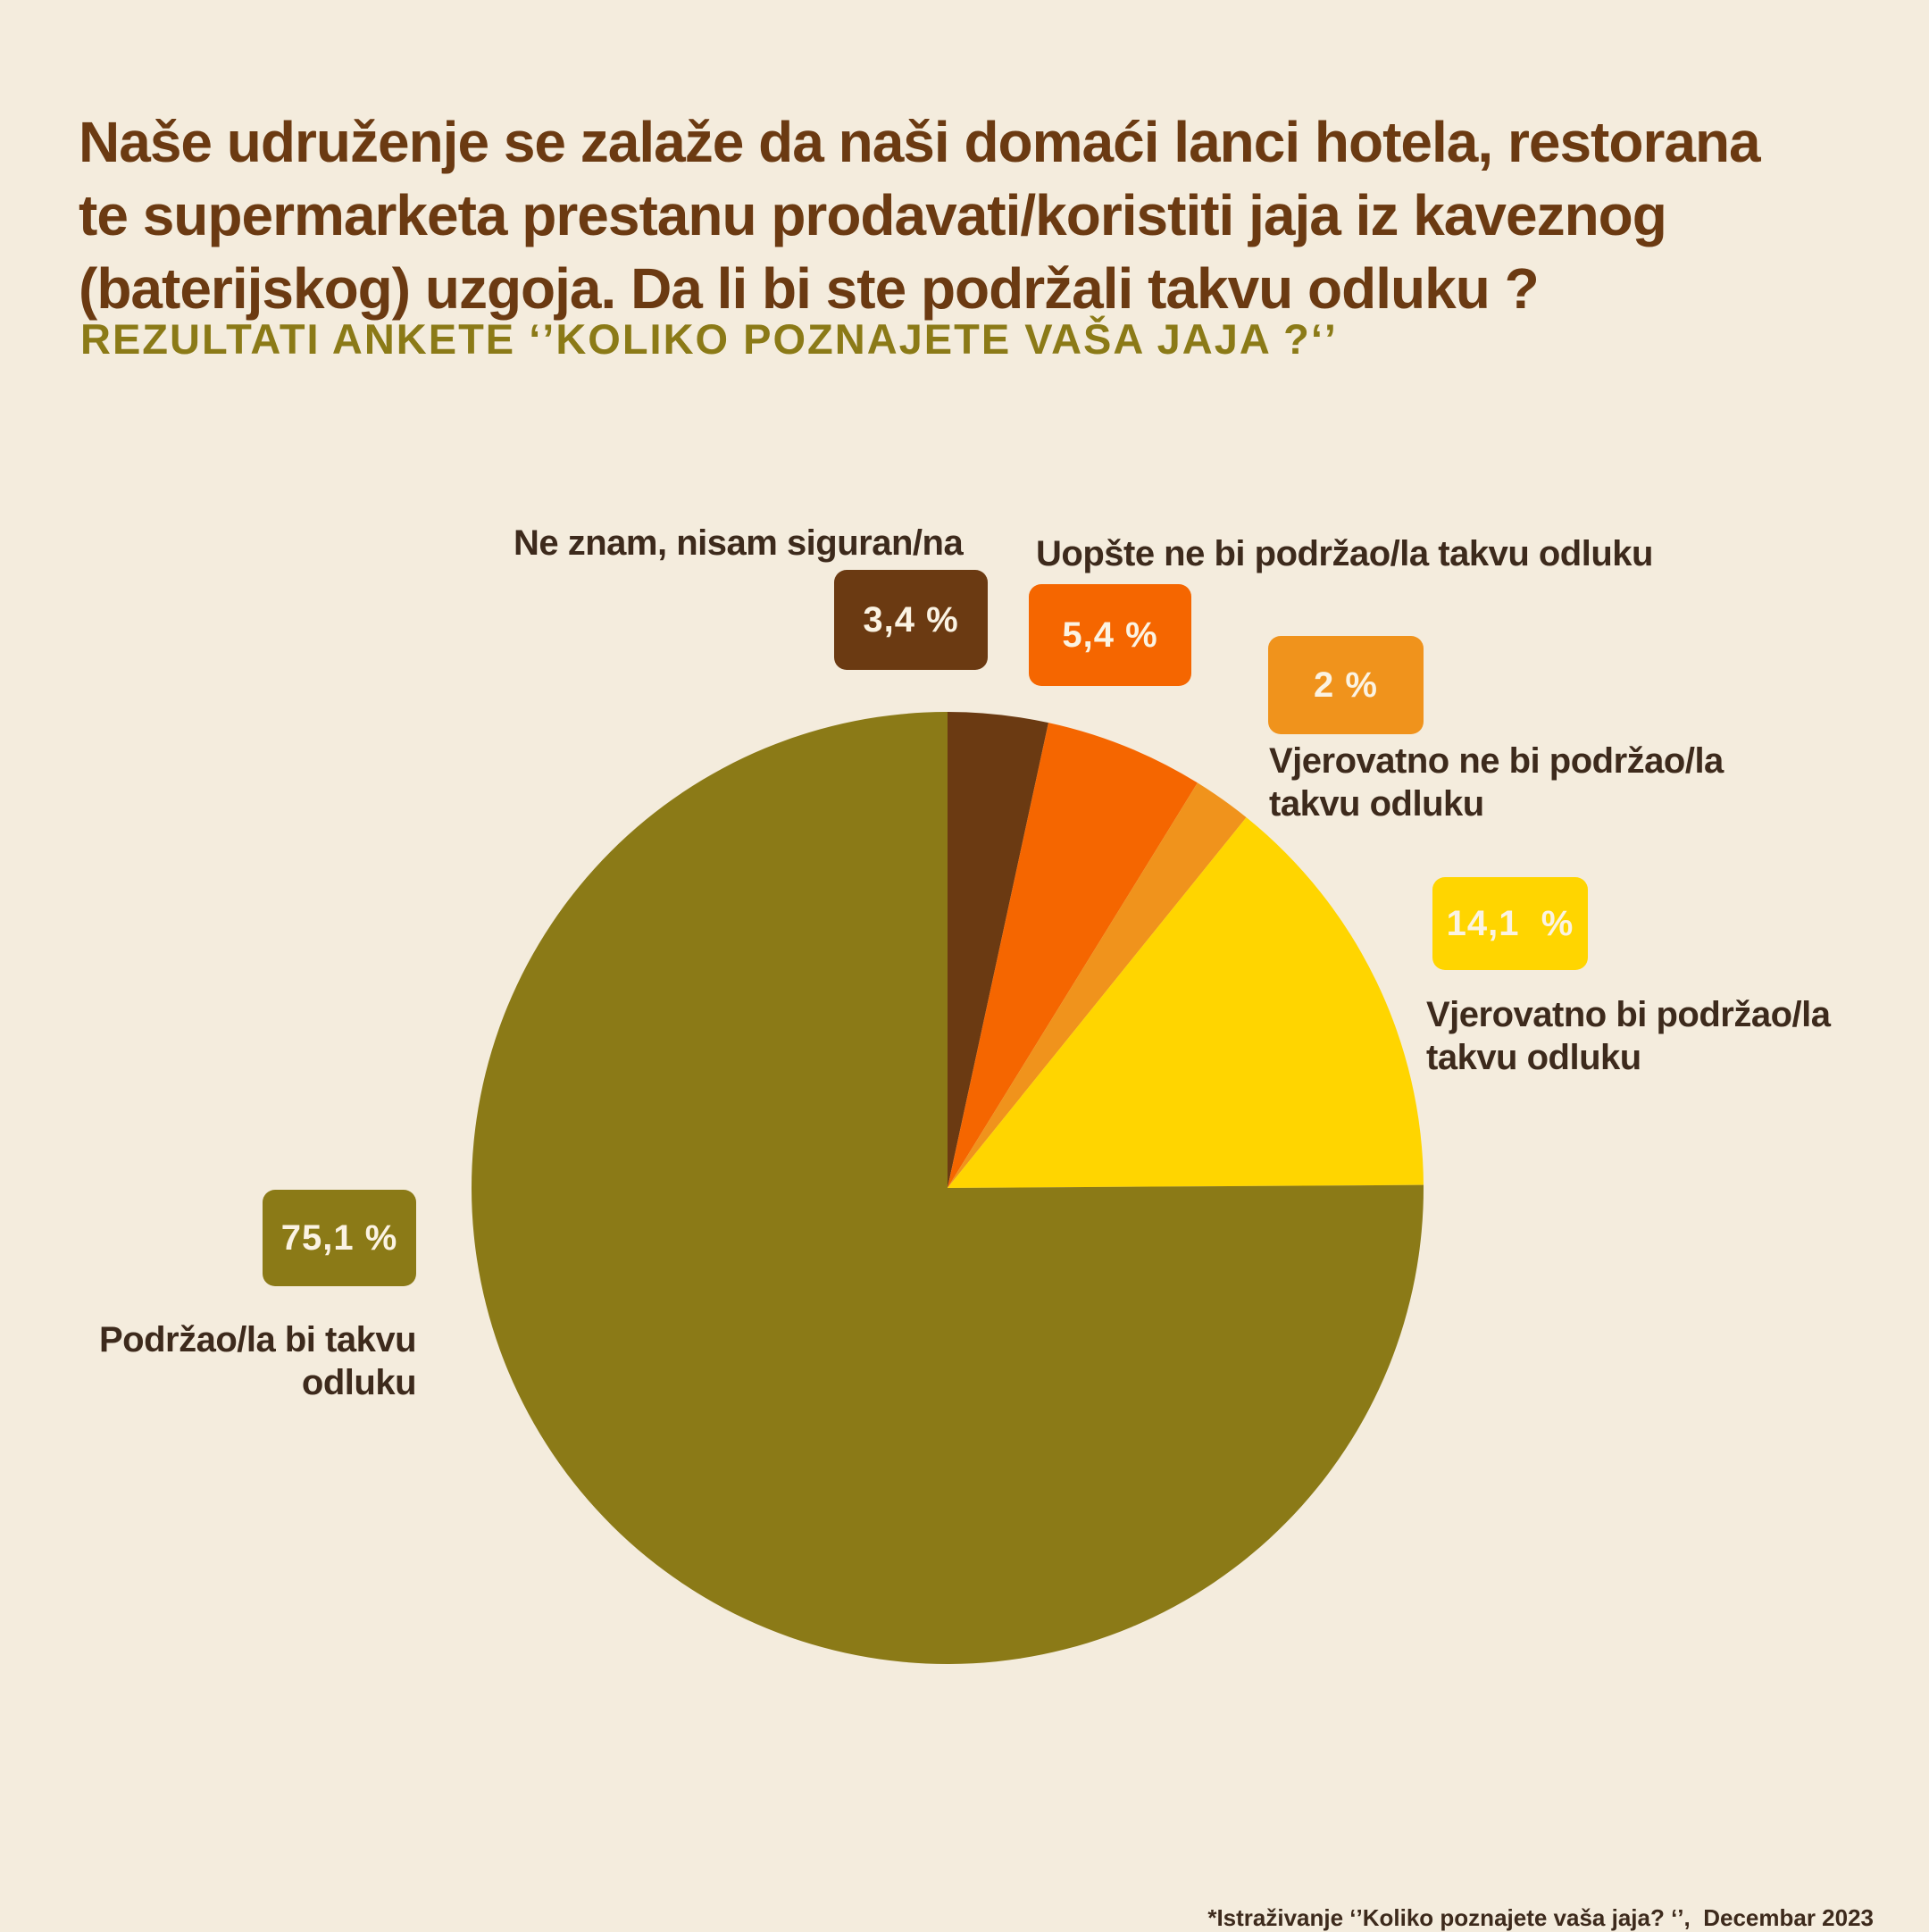 Image resolution: width=1929 pixels, height=1932 pixels. Describe the element at coordinates (1345, 554) in the screenshot. I see `slice-label-uopste-ne: Uopšte ne bi podržao/la takvu odluku` at that location.